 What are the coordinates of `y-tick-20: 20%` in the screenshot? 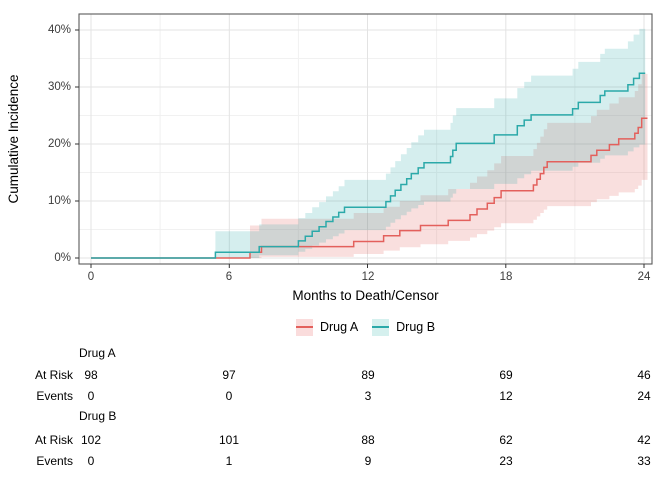 It's located at (59, 144).